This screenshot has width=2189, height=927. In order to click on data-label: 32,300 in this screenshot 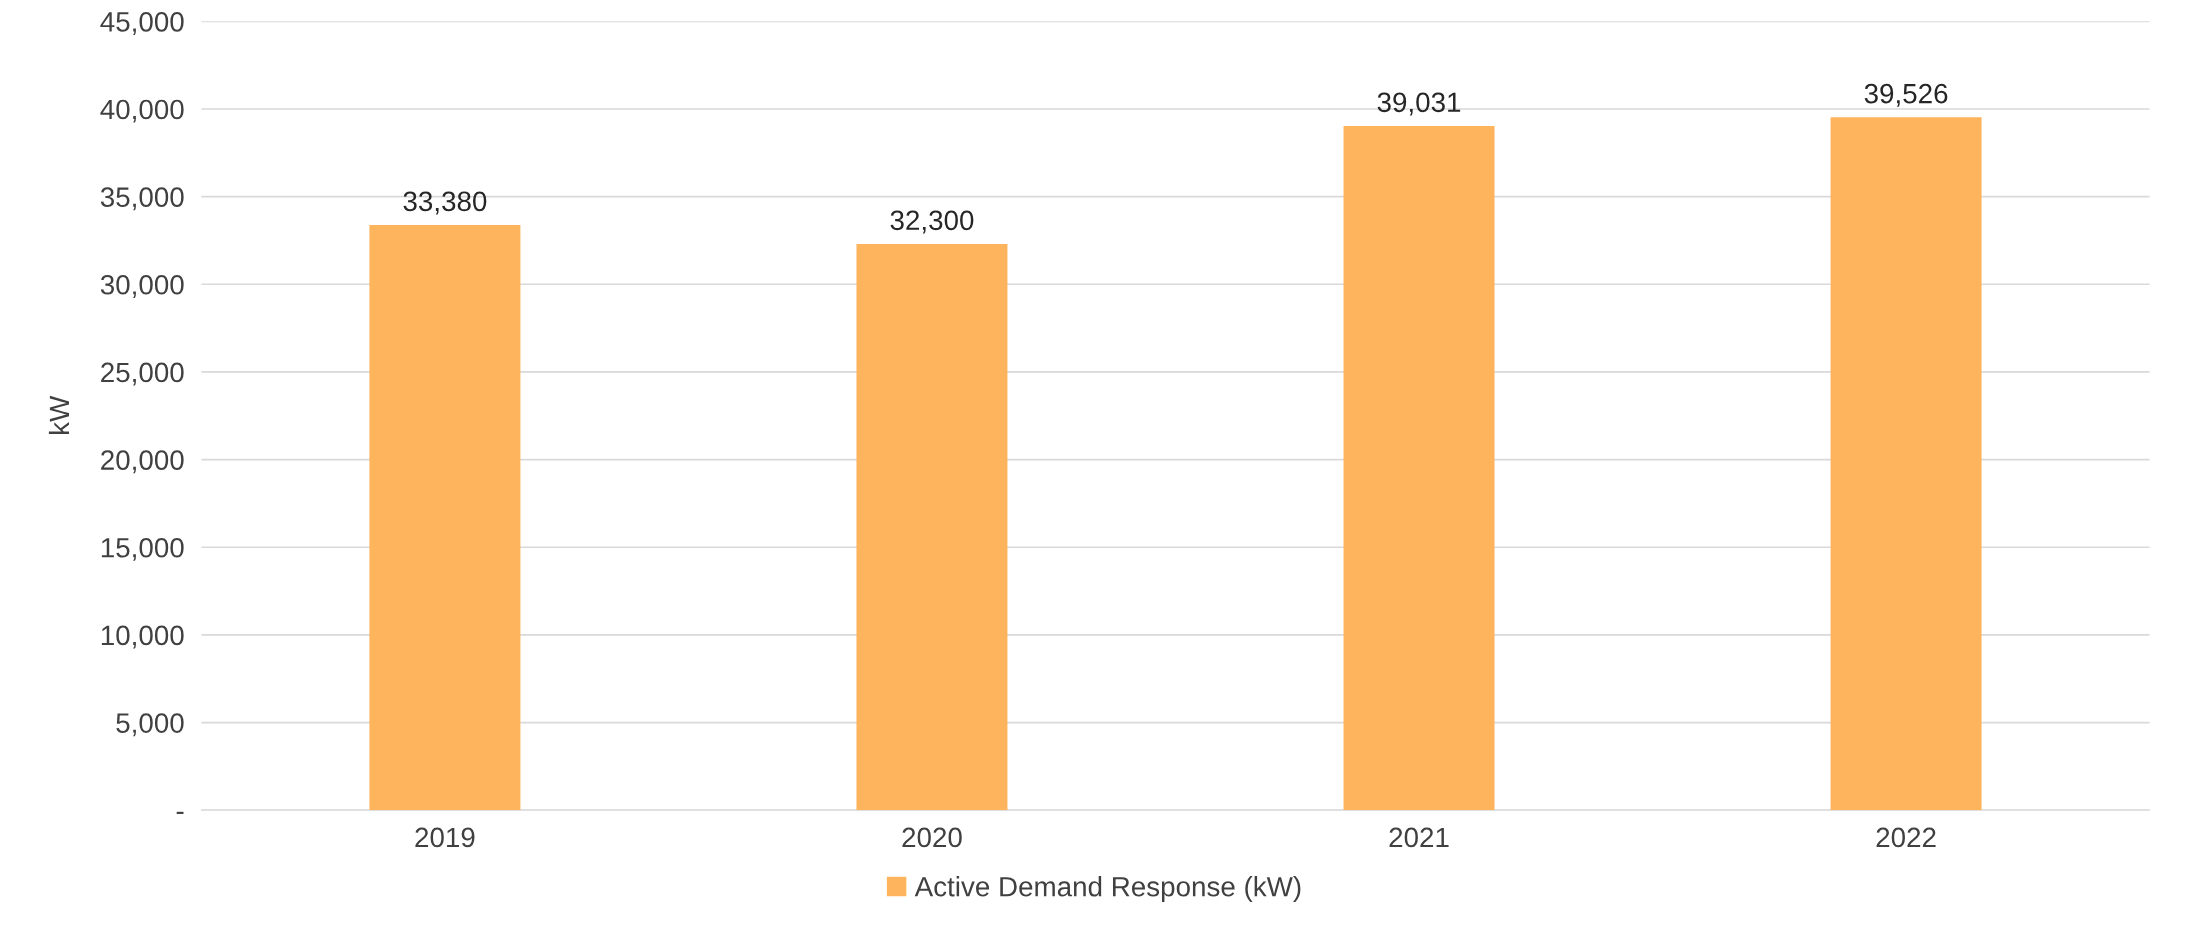, I will do `click(932, 222)`.